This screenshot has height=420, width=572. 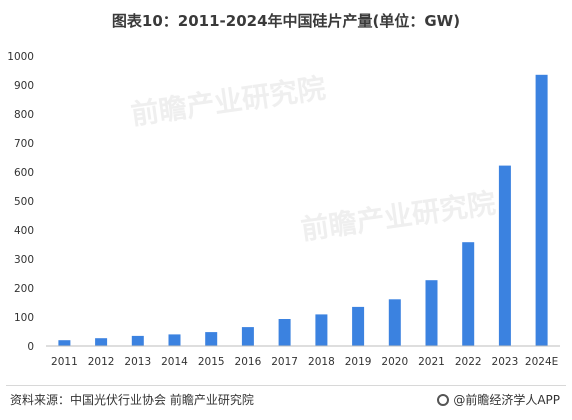 What do you see at coordinates (64, 362) in the screenshot?
I see `x-tick-label: 2011` at bounding box center [64, 362].